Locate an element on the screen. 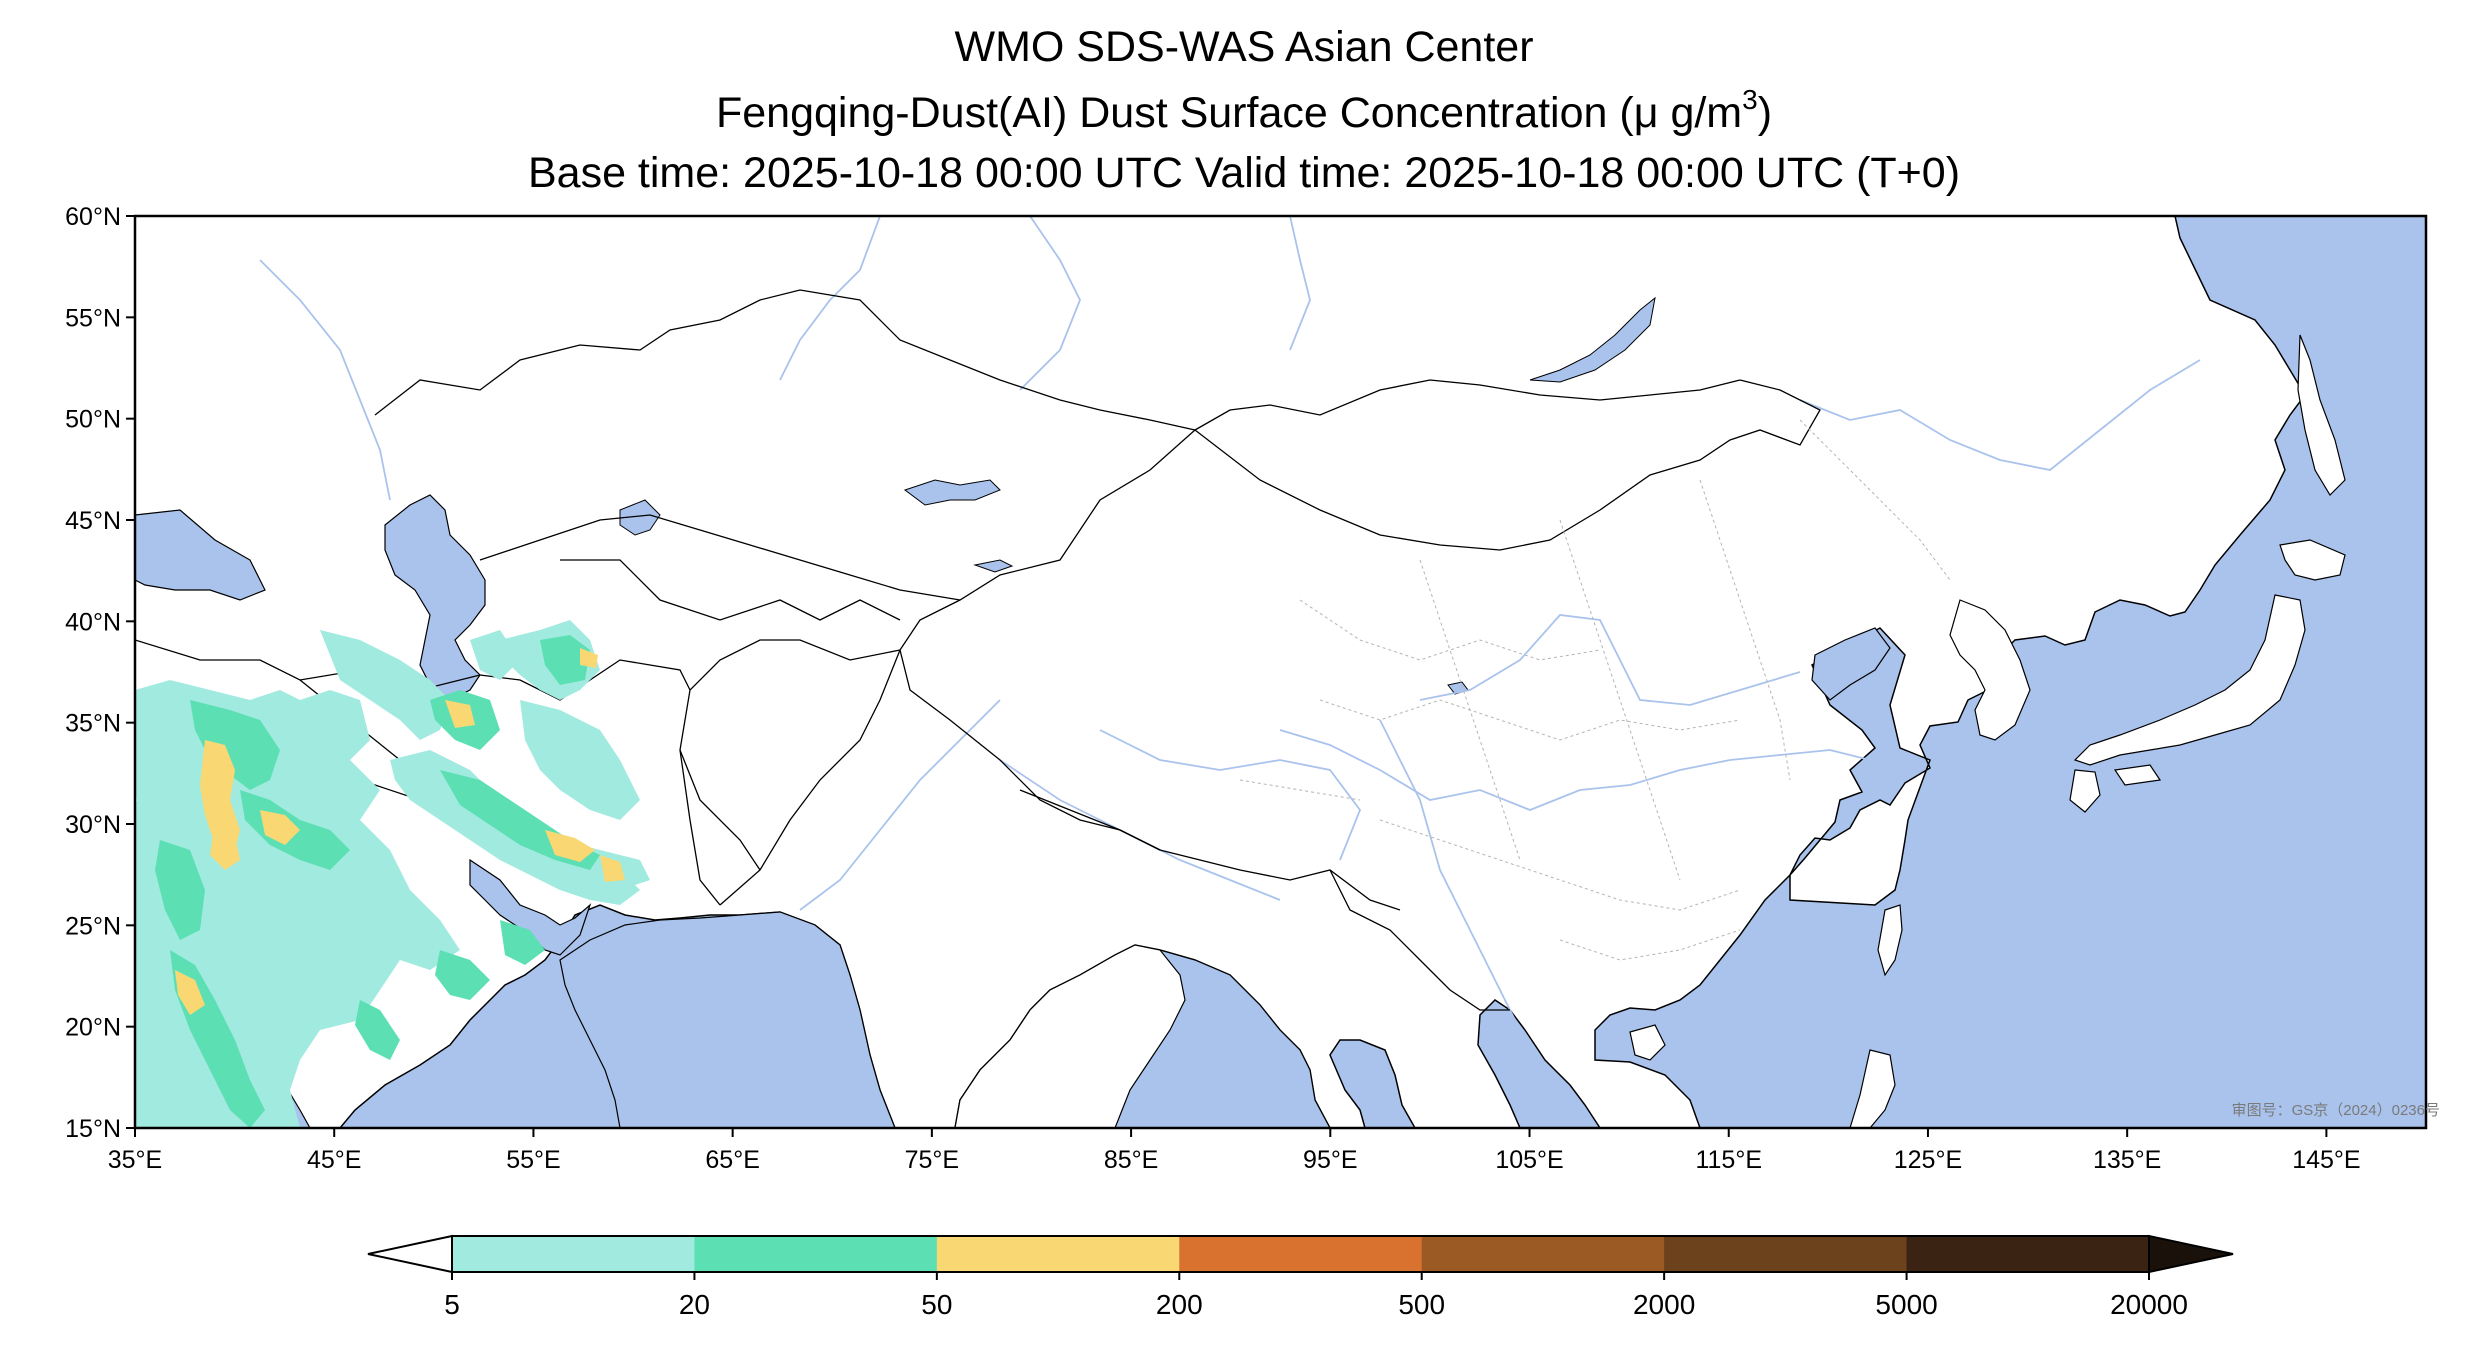 This screenshot has height=1362, width=2488. y-tick-label: 55°N is located at coordinates (93, 318).